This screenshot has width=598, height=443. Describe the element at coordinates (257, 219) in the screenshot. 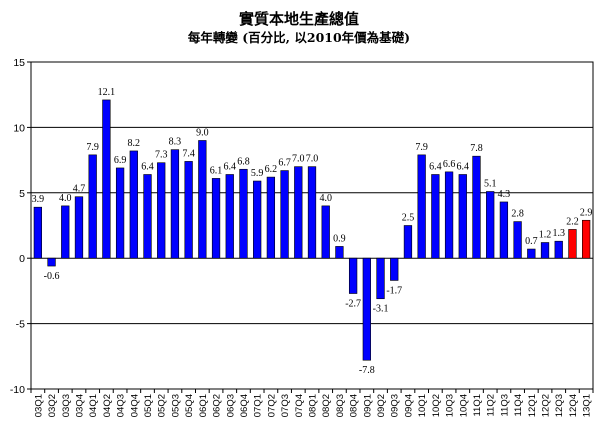

I see `bar-07Q1` at that location.